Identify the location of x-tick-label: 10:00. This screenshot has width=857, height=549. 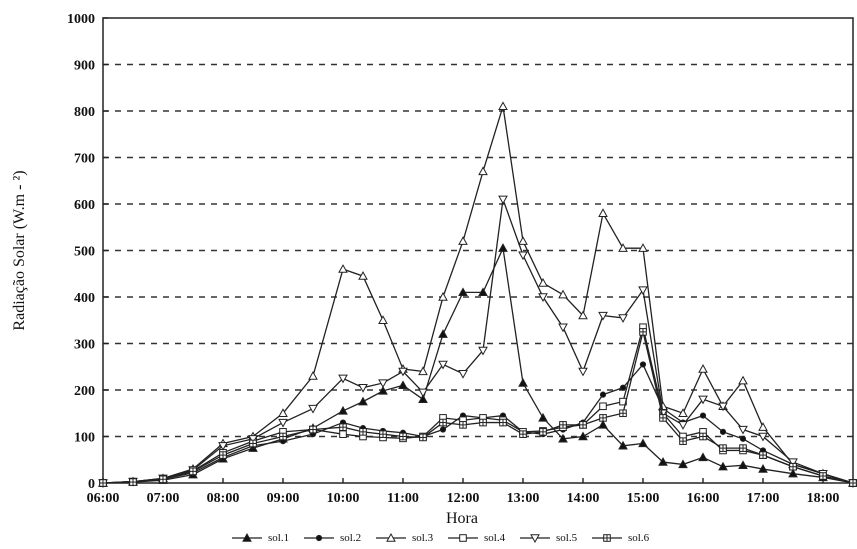
(343, 498).